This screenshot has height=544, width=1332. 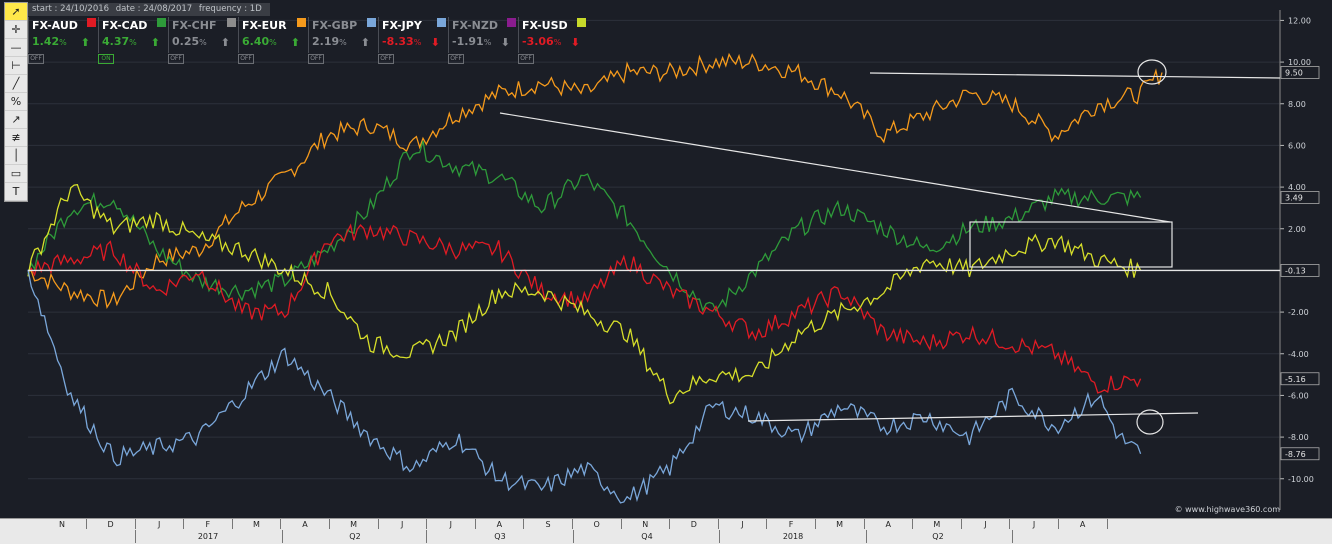 I want to click on legend-item-fx-nzd: FX-NZD -1.91% ⬇, so click(x=483, y=35).